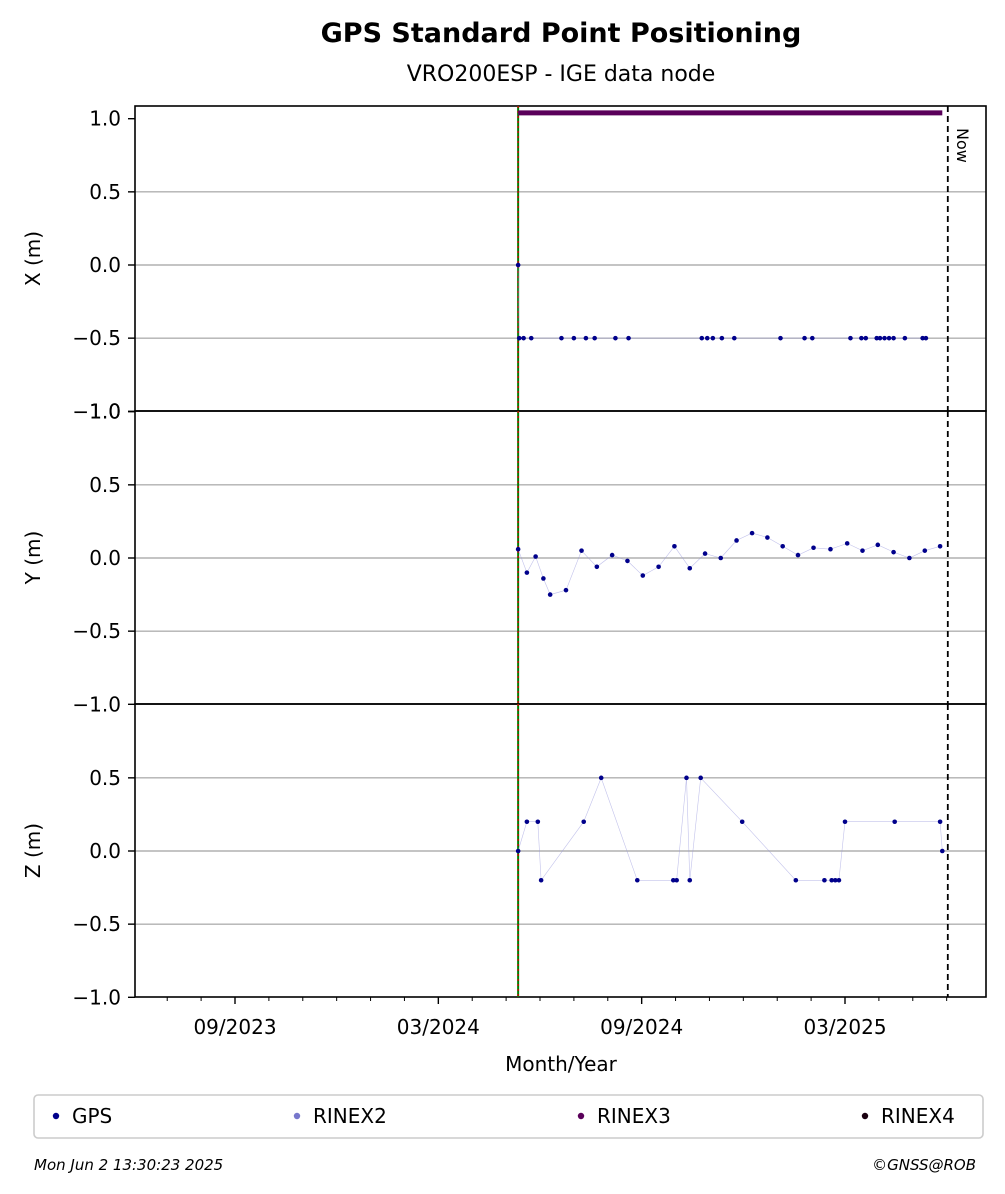 The image size is (1005, 1194). Describe the element at coordinates (33, 850) in the screenshot. I see `y-axis-label: Z (m)` at that location.